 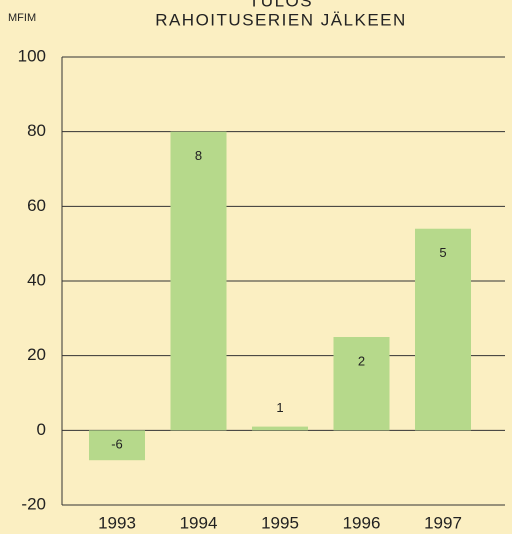 I want to click on y-axis-label: MFIM, so click(x=22, y=18).